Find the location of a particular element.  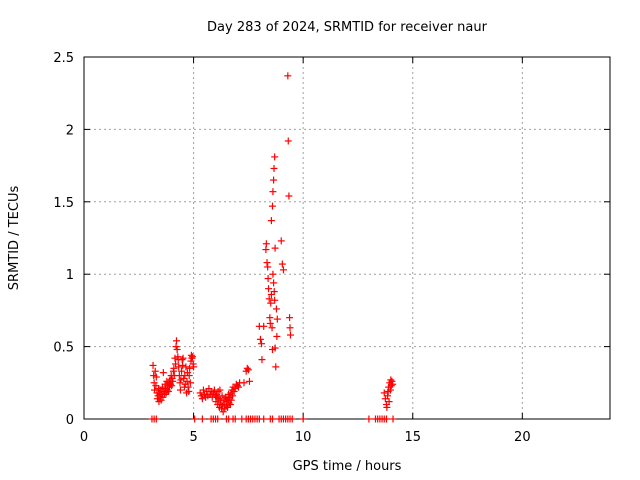

x-tick-label: 0 is located at coordinates (84, 437).